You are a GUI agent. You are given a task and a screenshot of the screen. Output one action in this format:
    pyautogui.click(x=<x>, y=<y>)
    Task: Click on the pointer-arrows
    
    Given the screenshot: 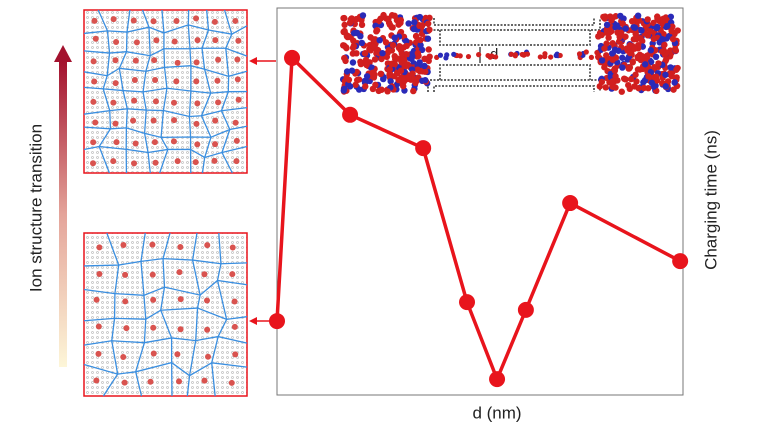 What is the action you would take?
    pyautogui.click(x=262, y=191)
    